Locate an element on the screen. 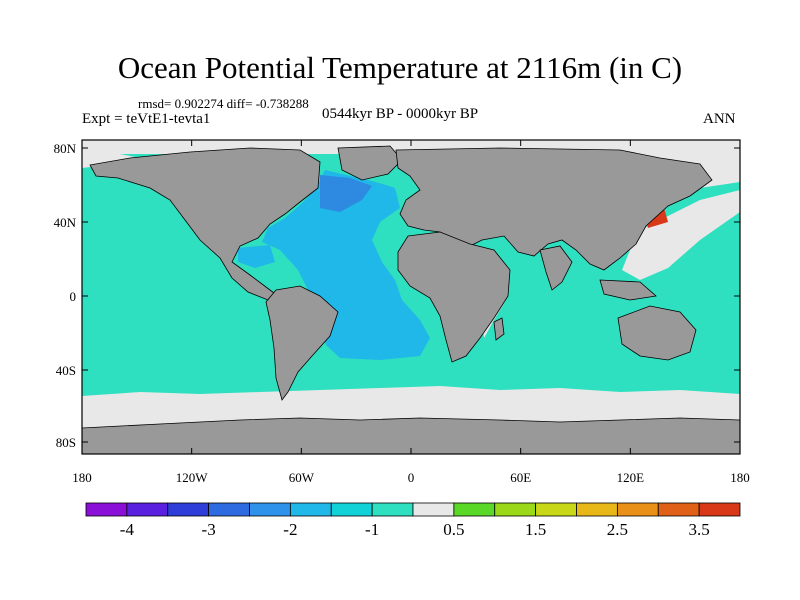  lat-label: 80S is located at coordinates (66, 442).